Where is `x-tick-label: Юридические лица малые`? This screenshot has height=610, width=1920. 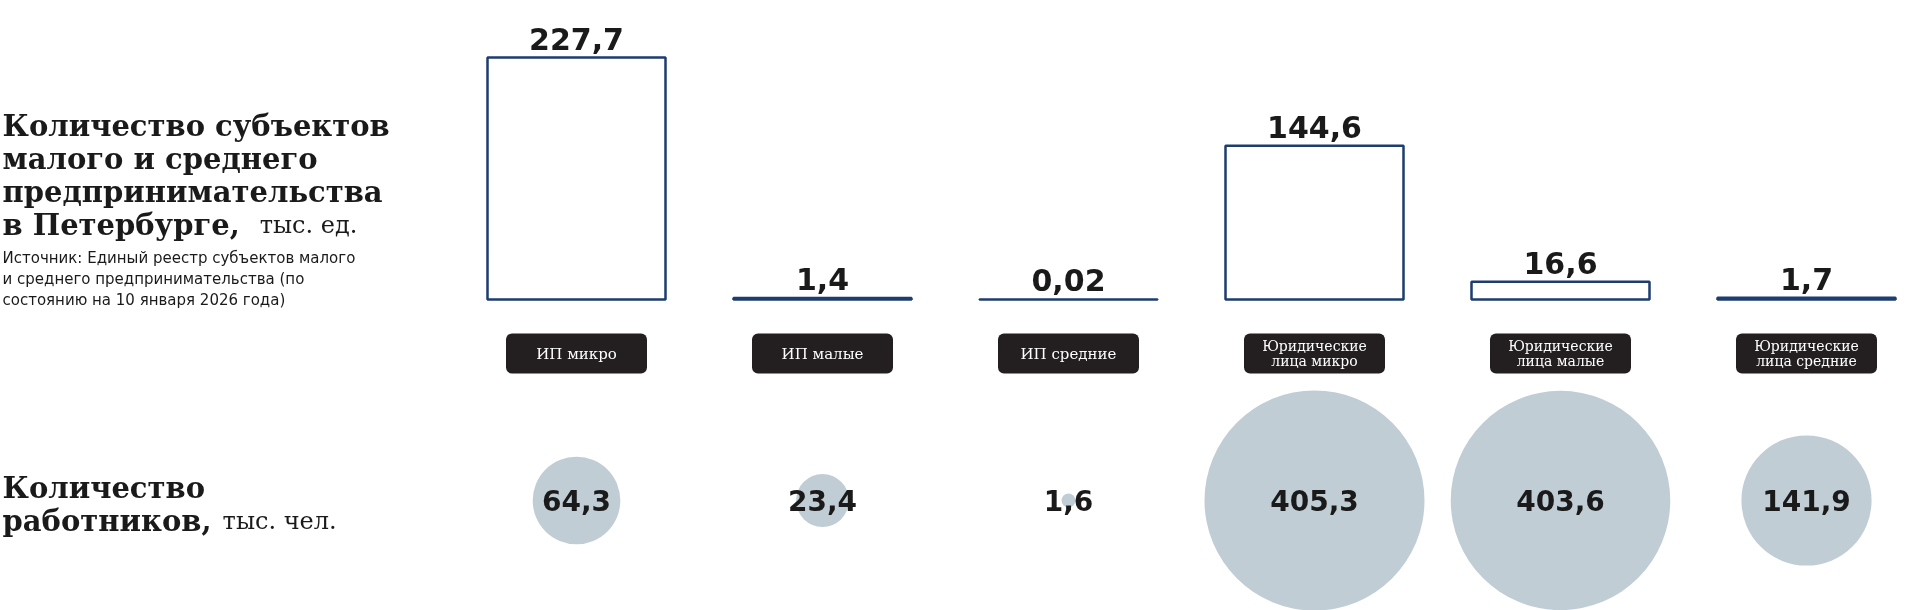
x-tick-label: Юридические лица малые is located at coordinates (1560, 353).